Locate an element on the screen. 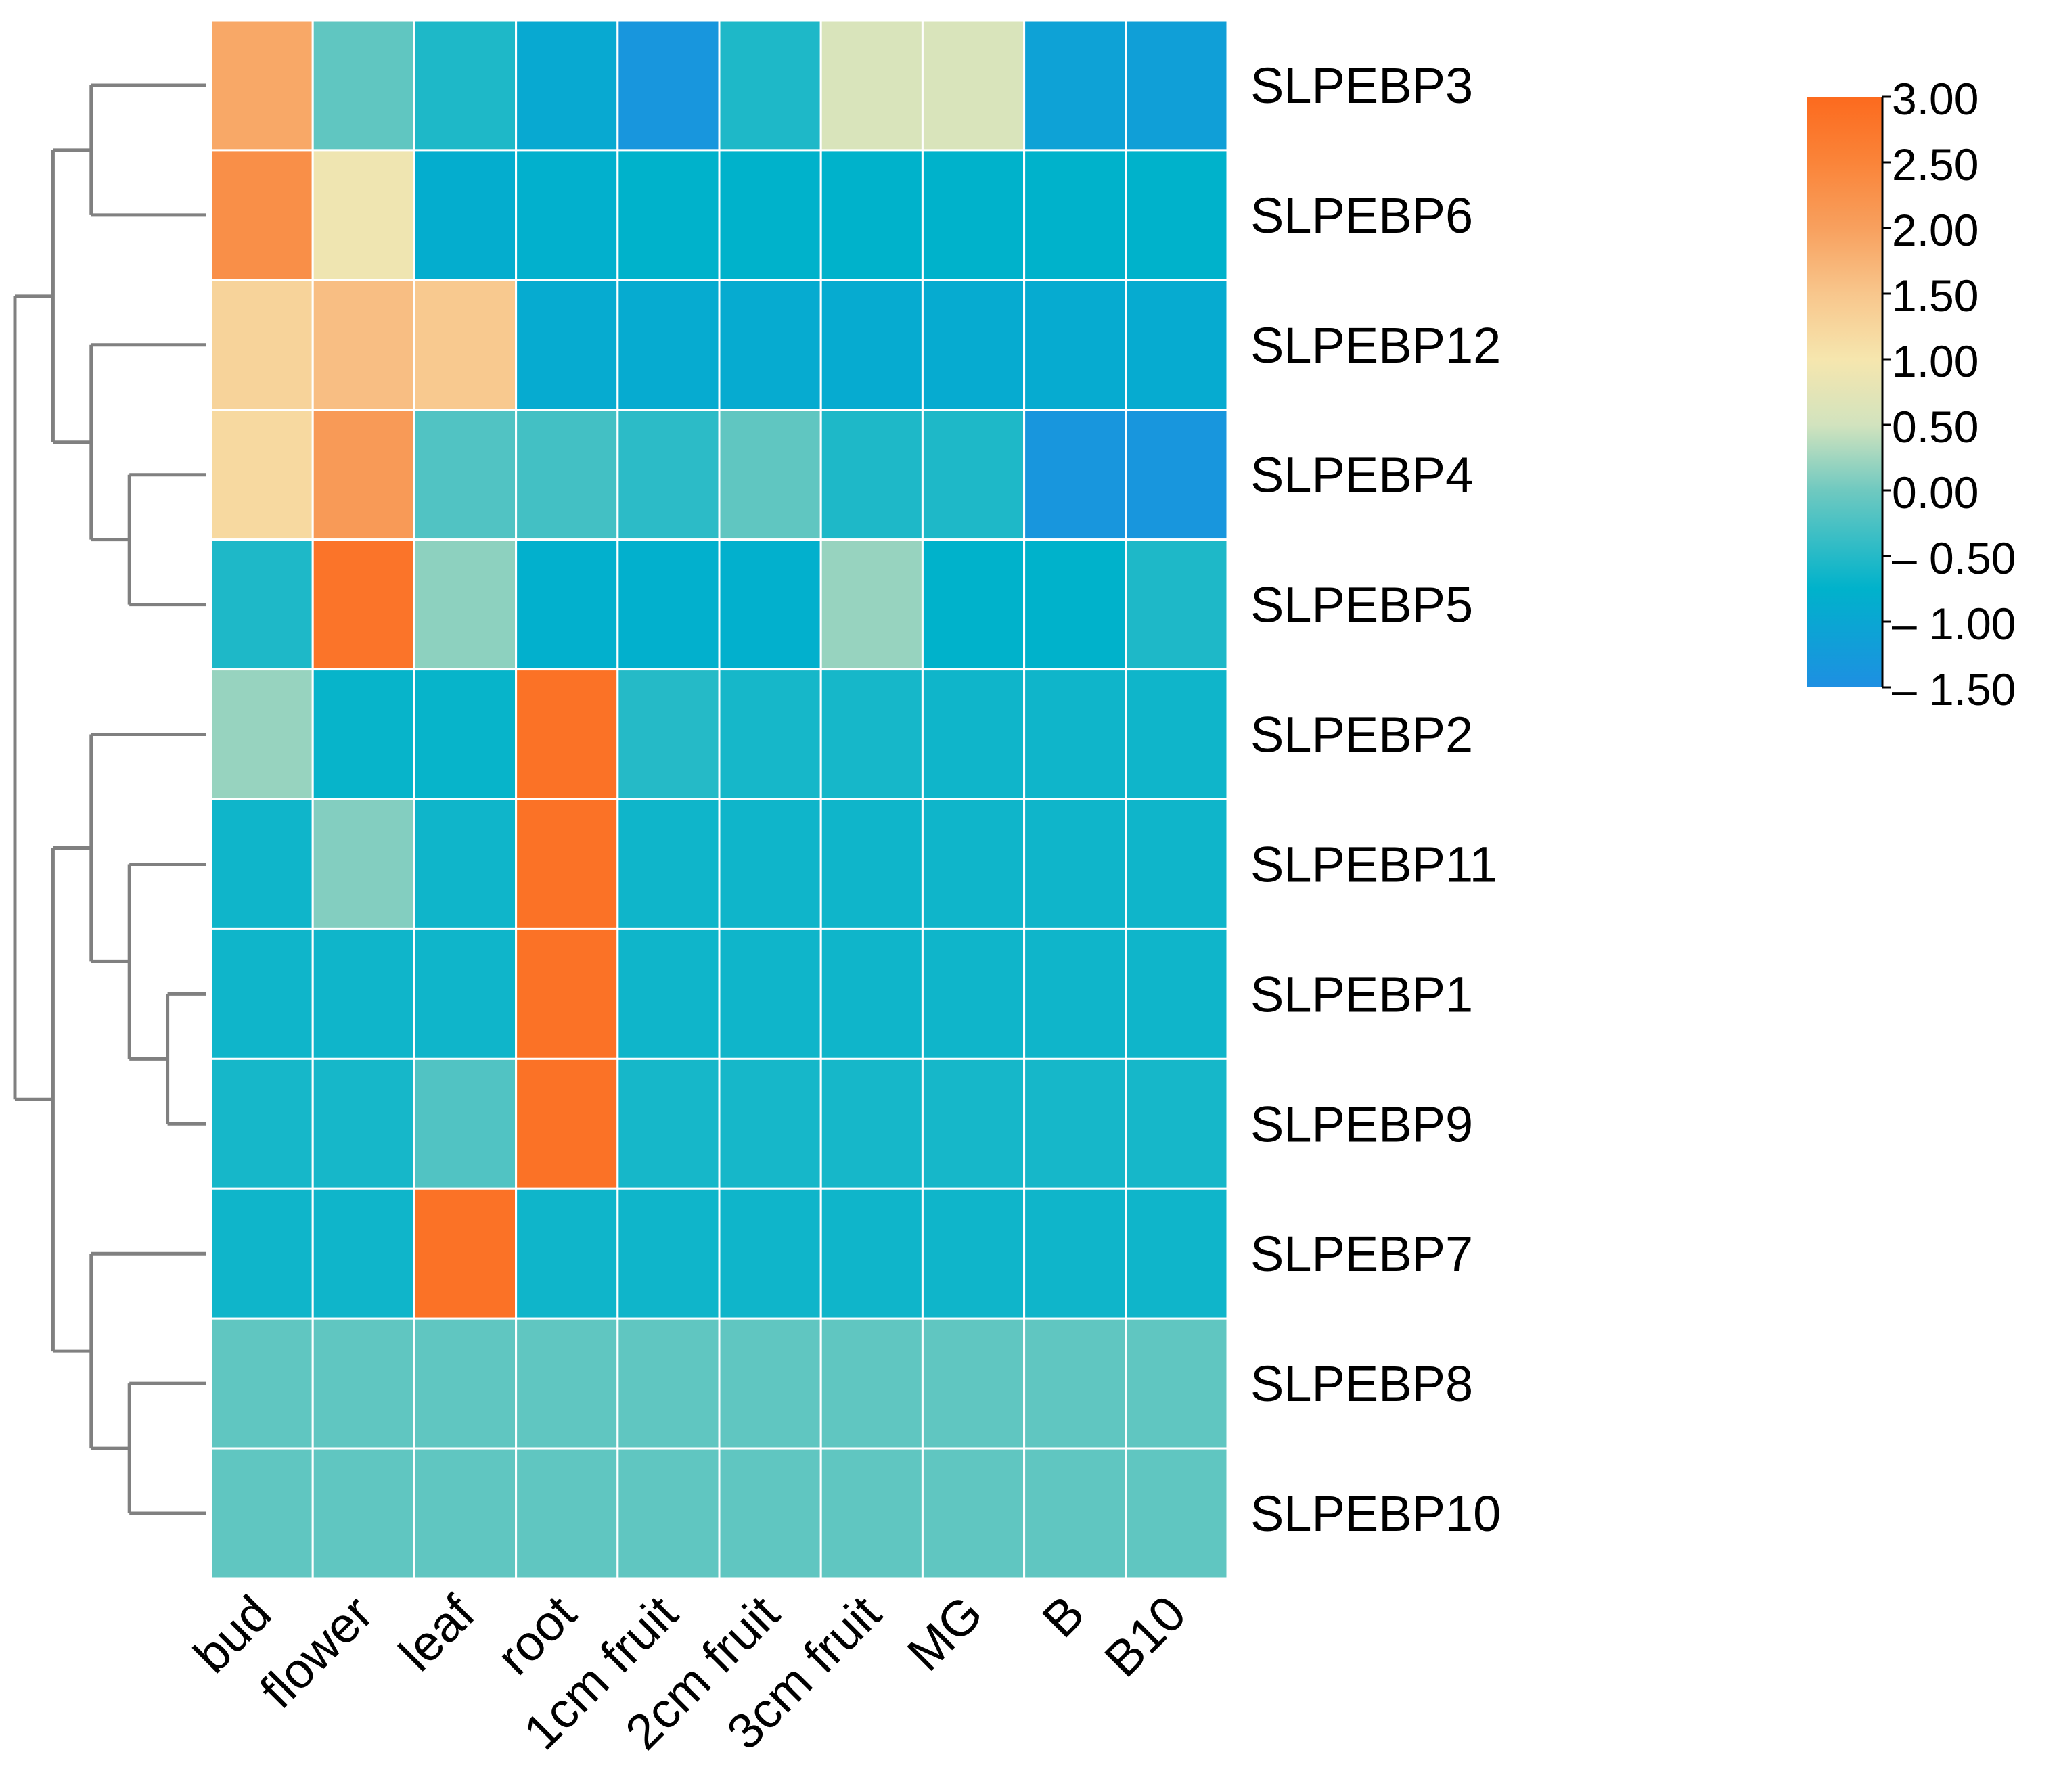  row-label: SLPEBP3 is located at coordinates (1361, 86).